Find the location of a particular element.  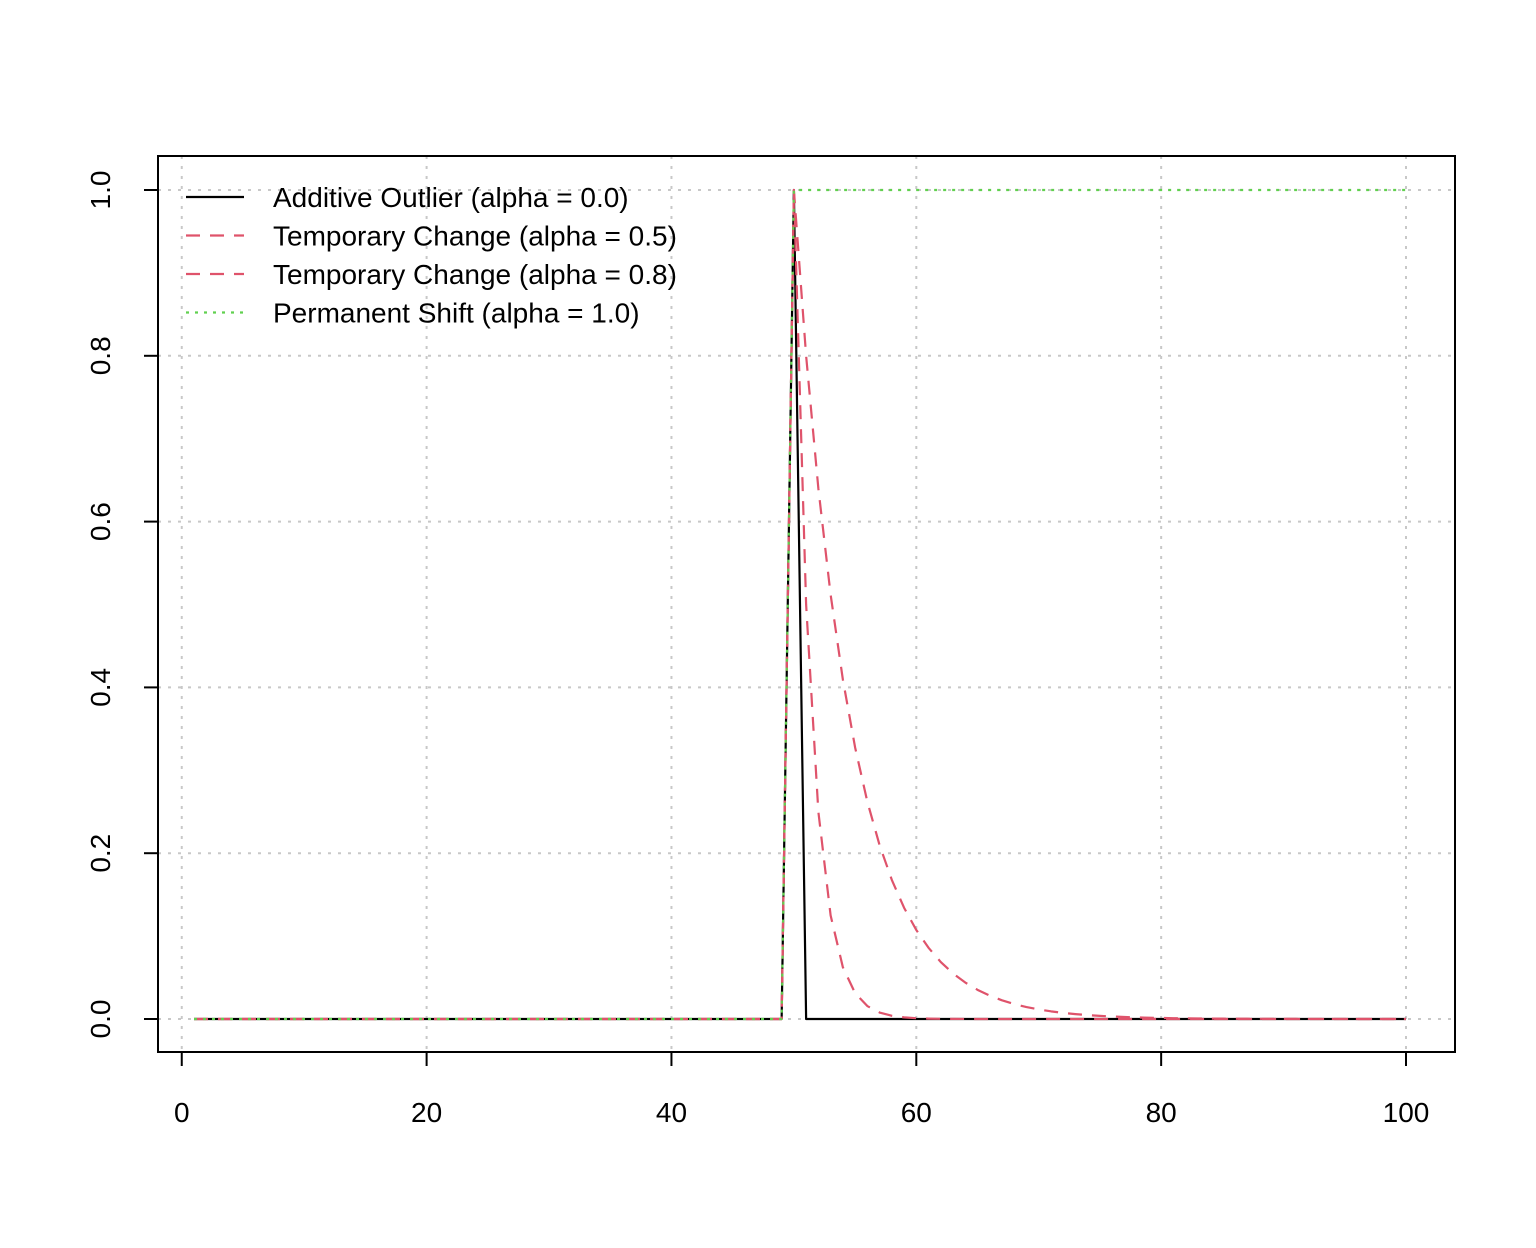

y-tick-label: 0.6 is located at coordinates (100, 521).